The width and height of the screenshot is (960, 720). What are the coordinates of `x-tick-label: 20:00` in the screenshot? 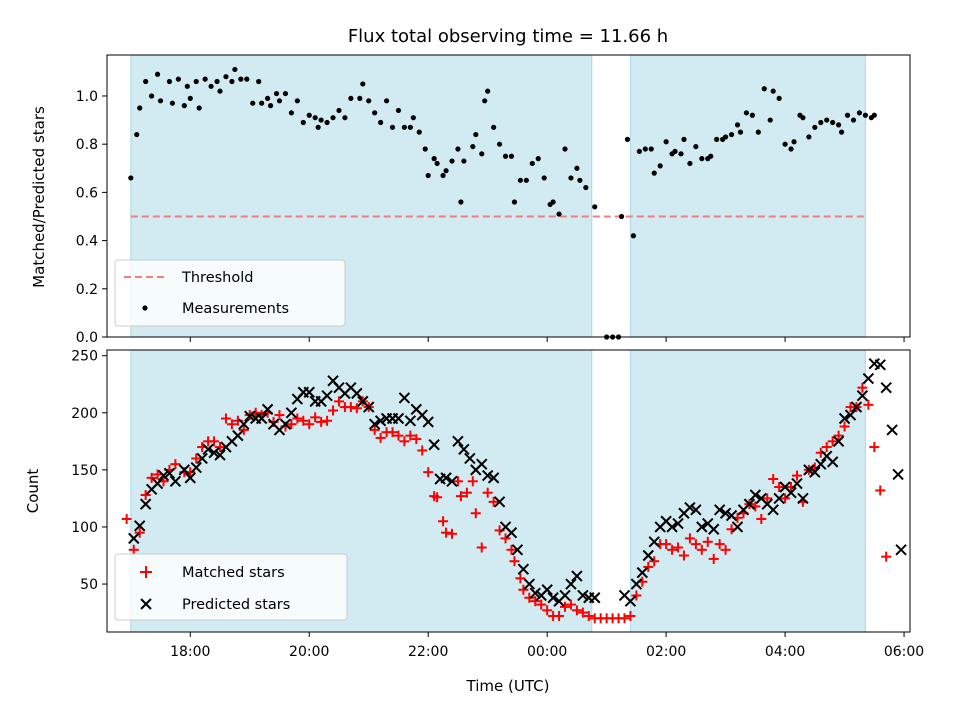 It's located at (309, 652).